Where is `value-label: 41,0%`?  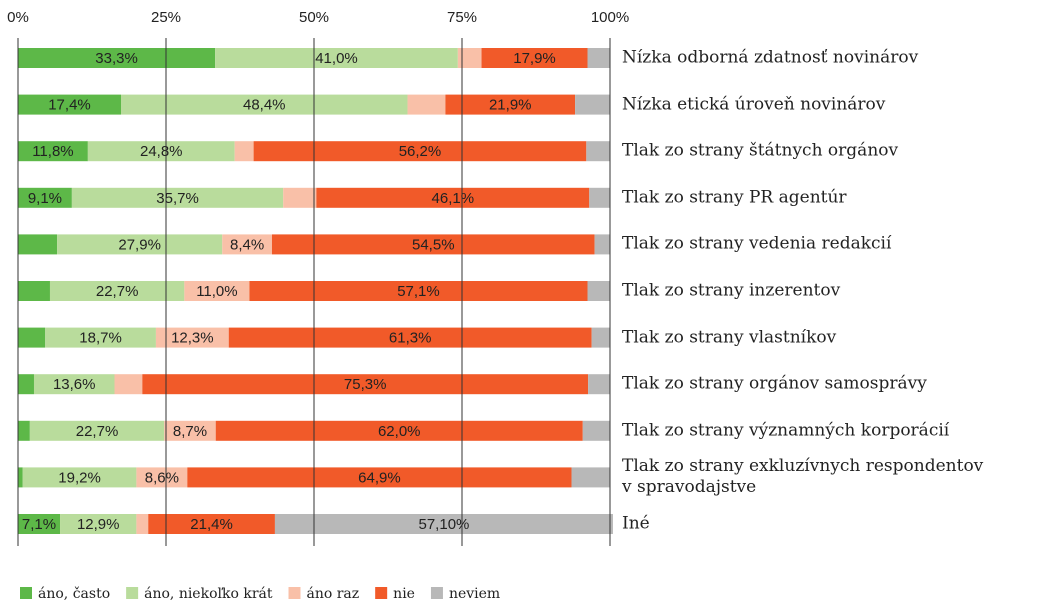
value-label: 41,0% is located at coordinates (336, 58).